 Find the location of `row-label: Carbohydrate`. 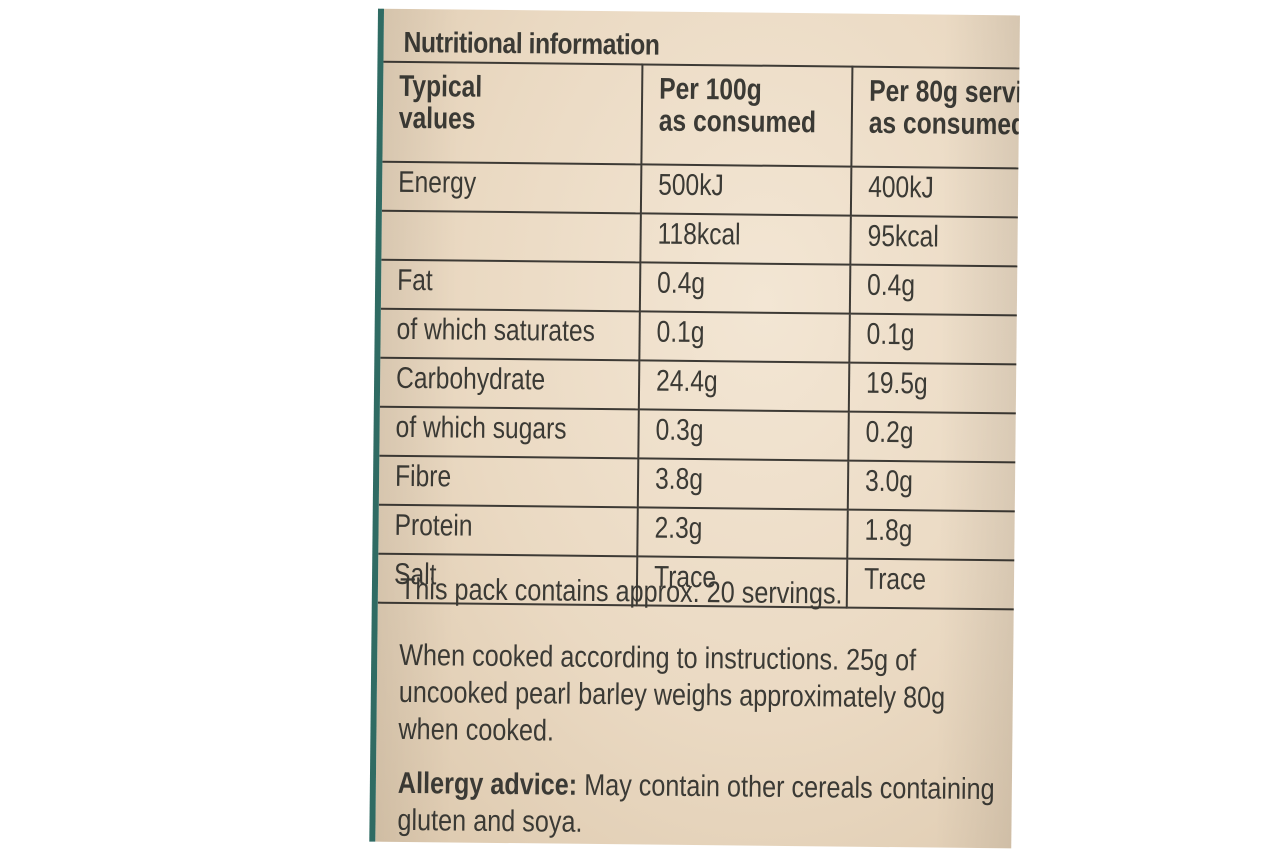

row-label: Carbohydrate is located at coordinates (509, 383).